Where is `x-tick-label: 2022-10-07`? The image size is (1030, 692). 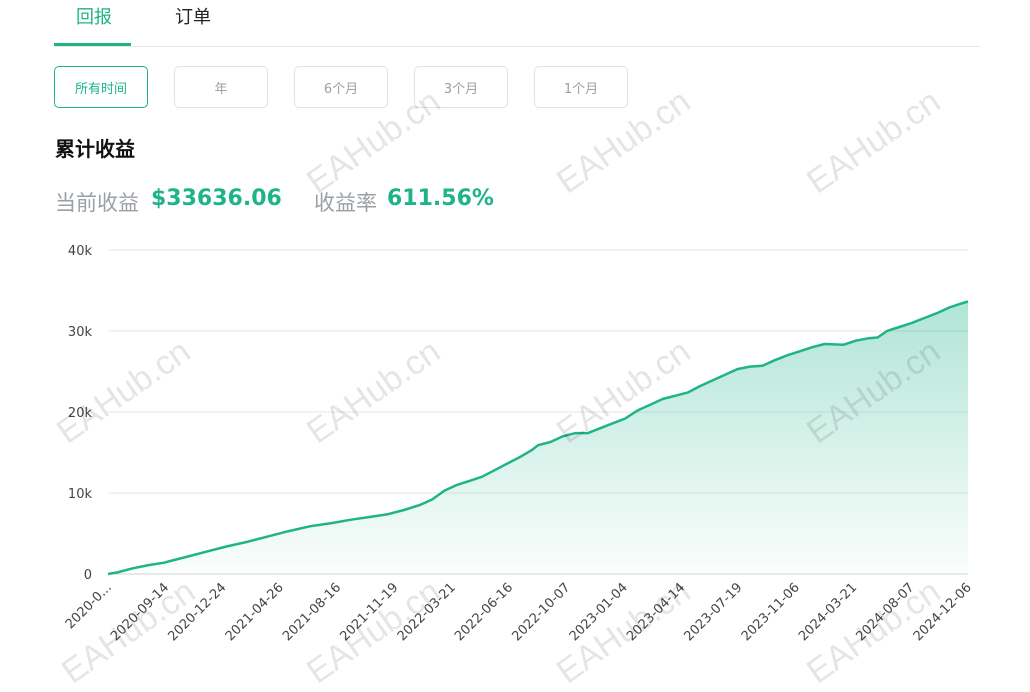
x-tick-label: 2022-10-07 is located at coordinates (541, 612).